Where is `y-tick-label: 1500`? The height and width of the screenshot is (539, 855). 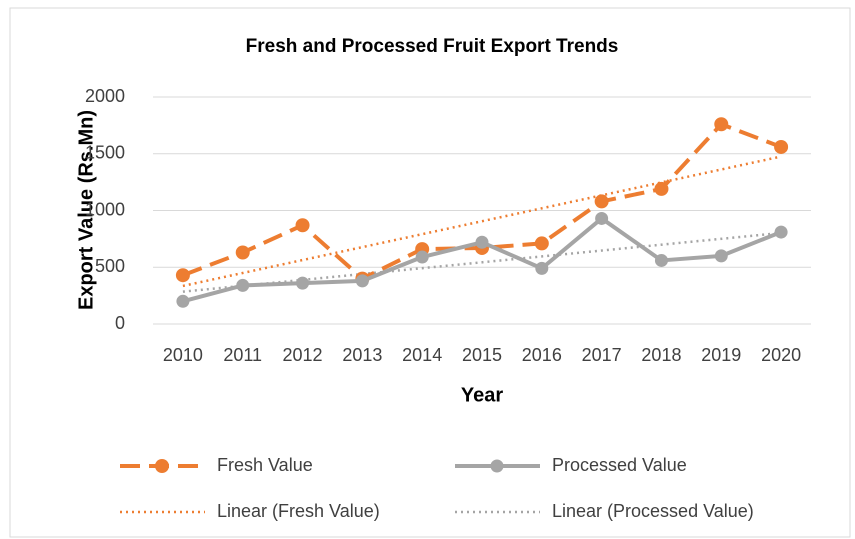
y-tick-label: 1500 is located at coordinates (105, 153).